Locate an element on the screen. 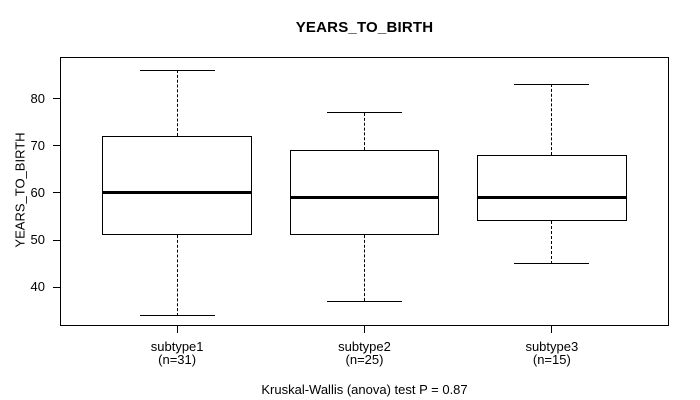  y-tick-label: 60 is located at coordinates (37, 192).